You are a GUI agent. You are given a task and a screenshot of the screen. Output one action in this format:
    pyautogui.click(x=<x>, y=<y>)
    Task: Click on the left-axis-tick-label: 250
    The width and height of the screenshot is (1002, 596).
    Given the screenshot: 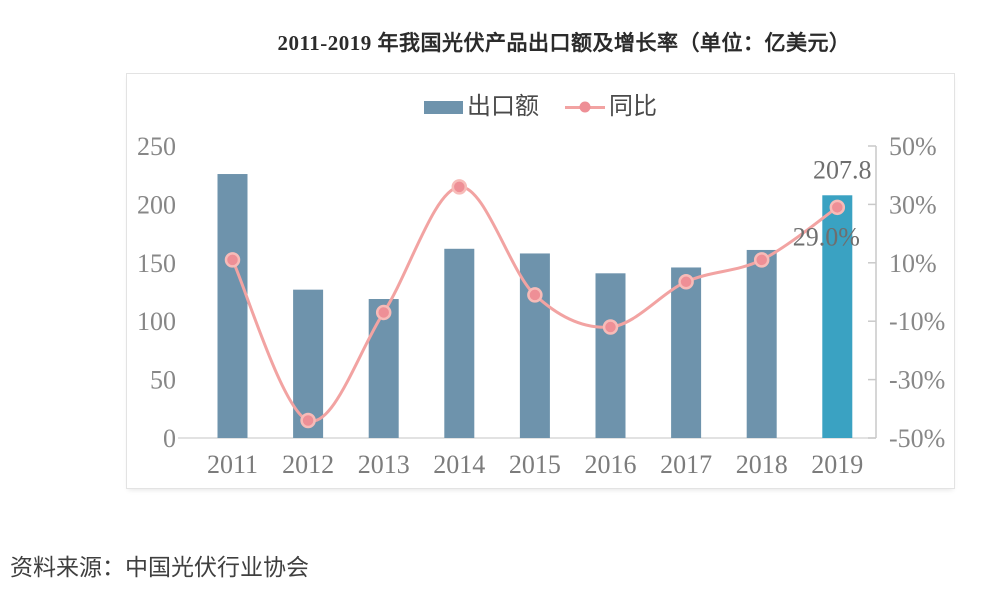 What is the action you would take?
    pyautogui.click(x=156, y=146)
    